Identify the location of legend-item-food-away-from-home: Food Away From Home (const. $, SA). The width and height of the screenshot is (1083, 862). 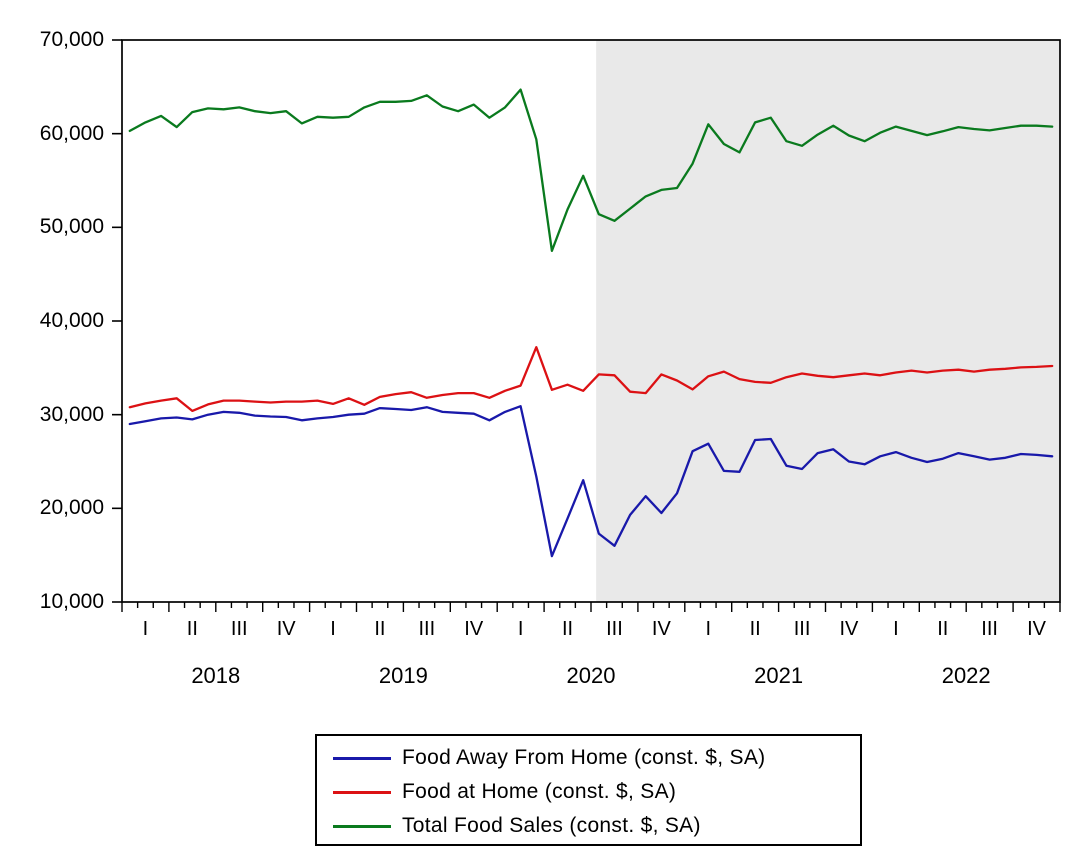
(588, 758).